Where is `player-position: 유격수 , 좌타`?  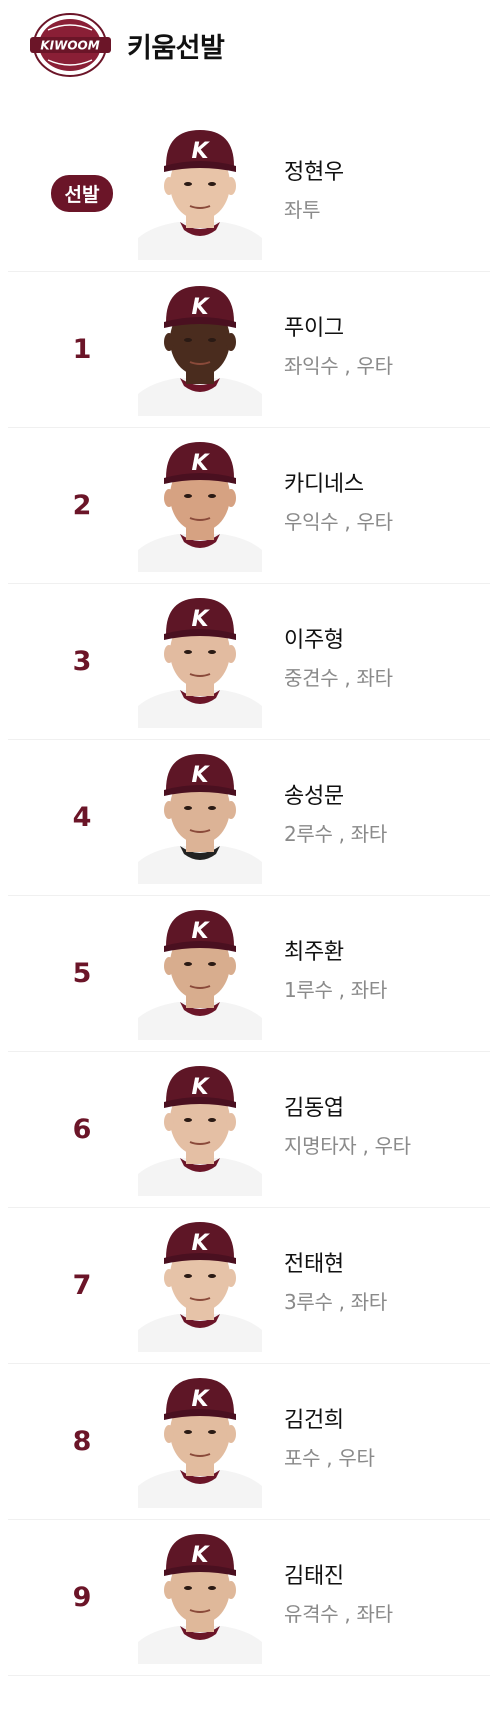
player-position: 유격수 , 좌타 is located at coordinates (338, 1614).